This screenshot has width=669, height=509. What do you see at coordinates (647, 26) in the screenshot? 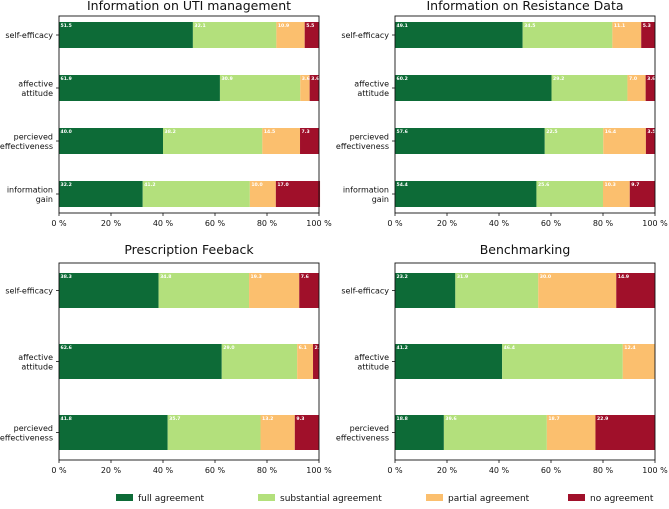
I see `data-label: 5.3` at bounding box center [647, 26].